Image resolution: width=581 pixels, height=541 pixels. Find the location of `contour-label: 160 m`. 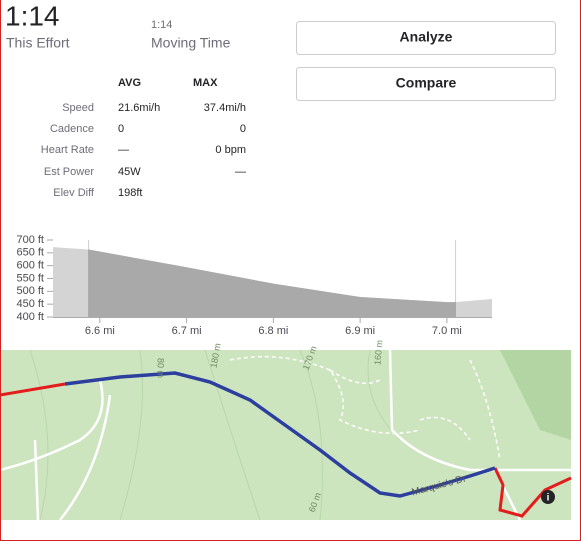

contour-label: 160 m is located at coordinates (378, 353).